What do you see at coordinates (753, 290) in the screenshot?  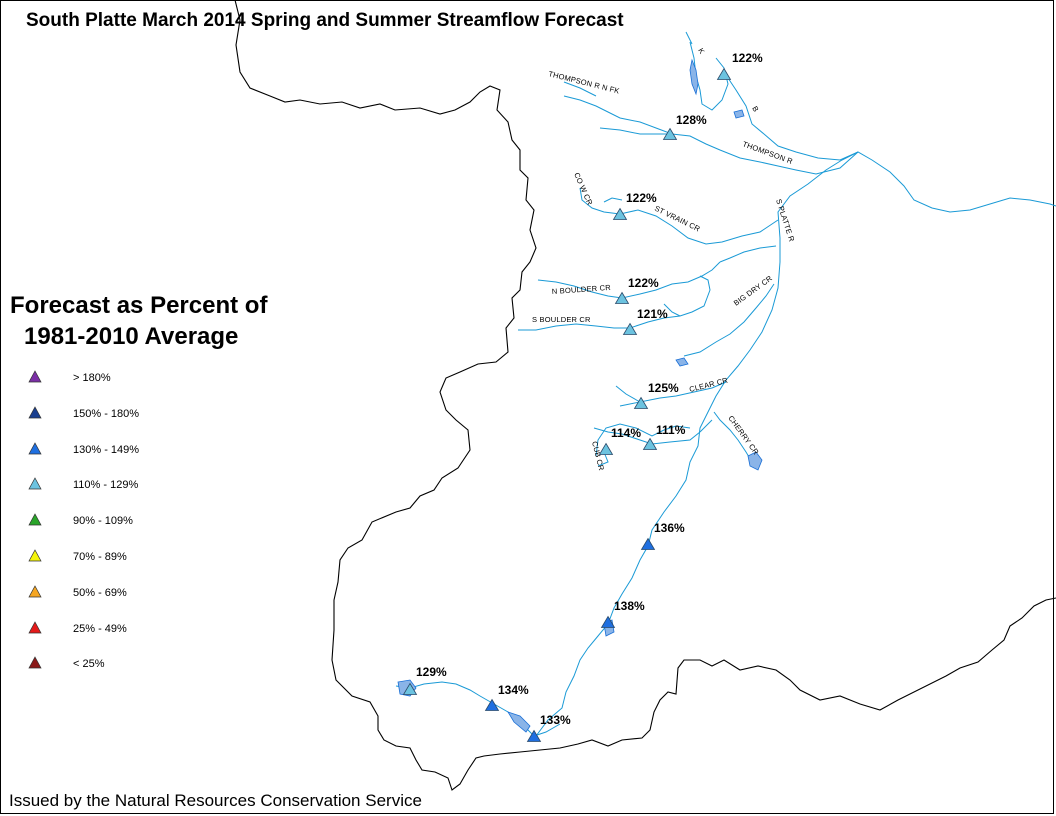 I see `river-label-big-dry: BIG DRY CR` at bounding box center [753, 290].